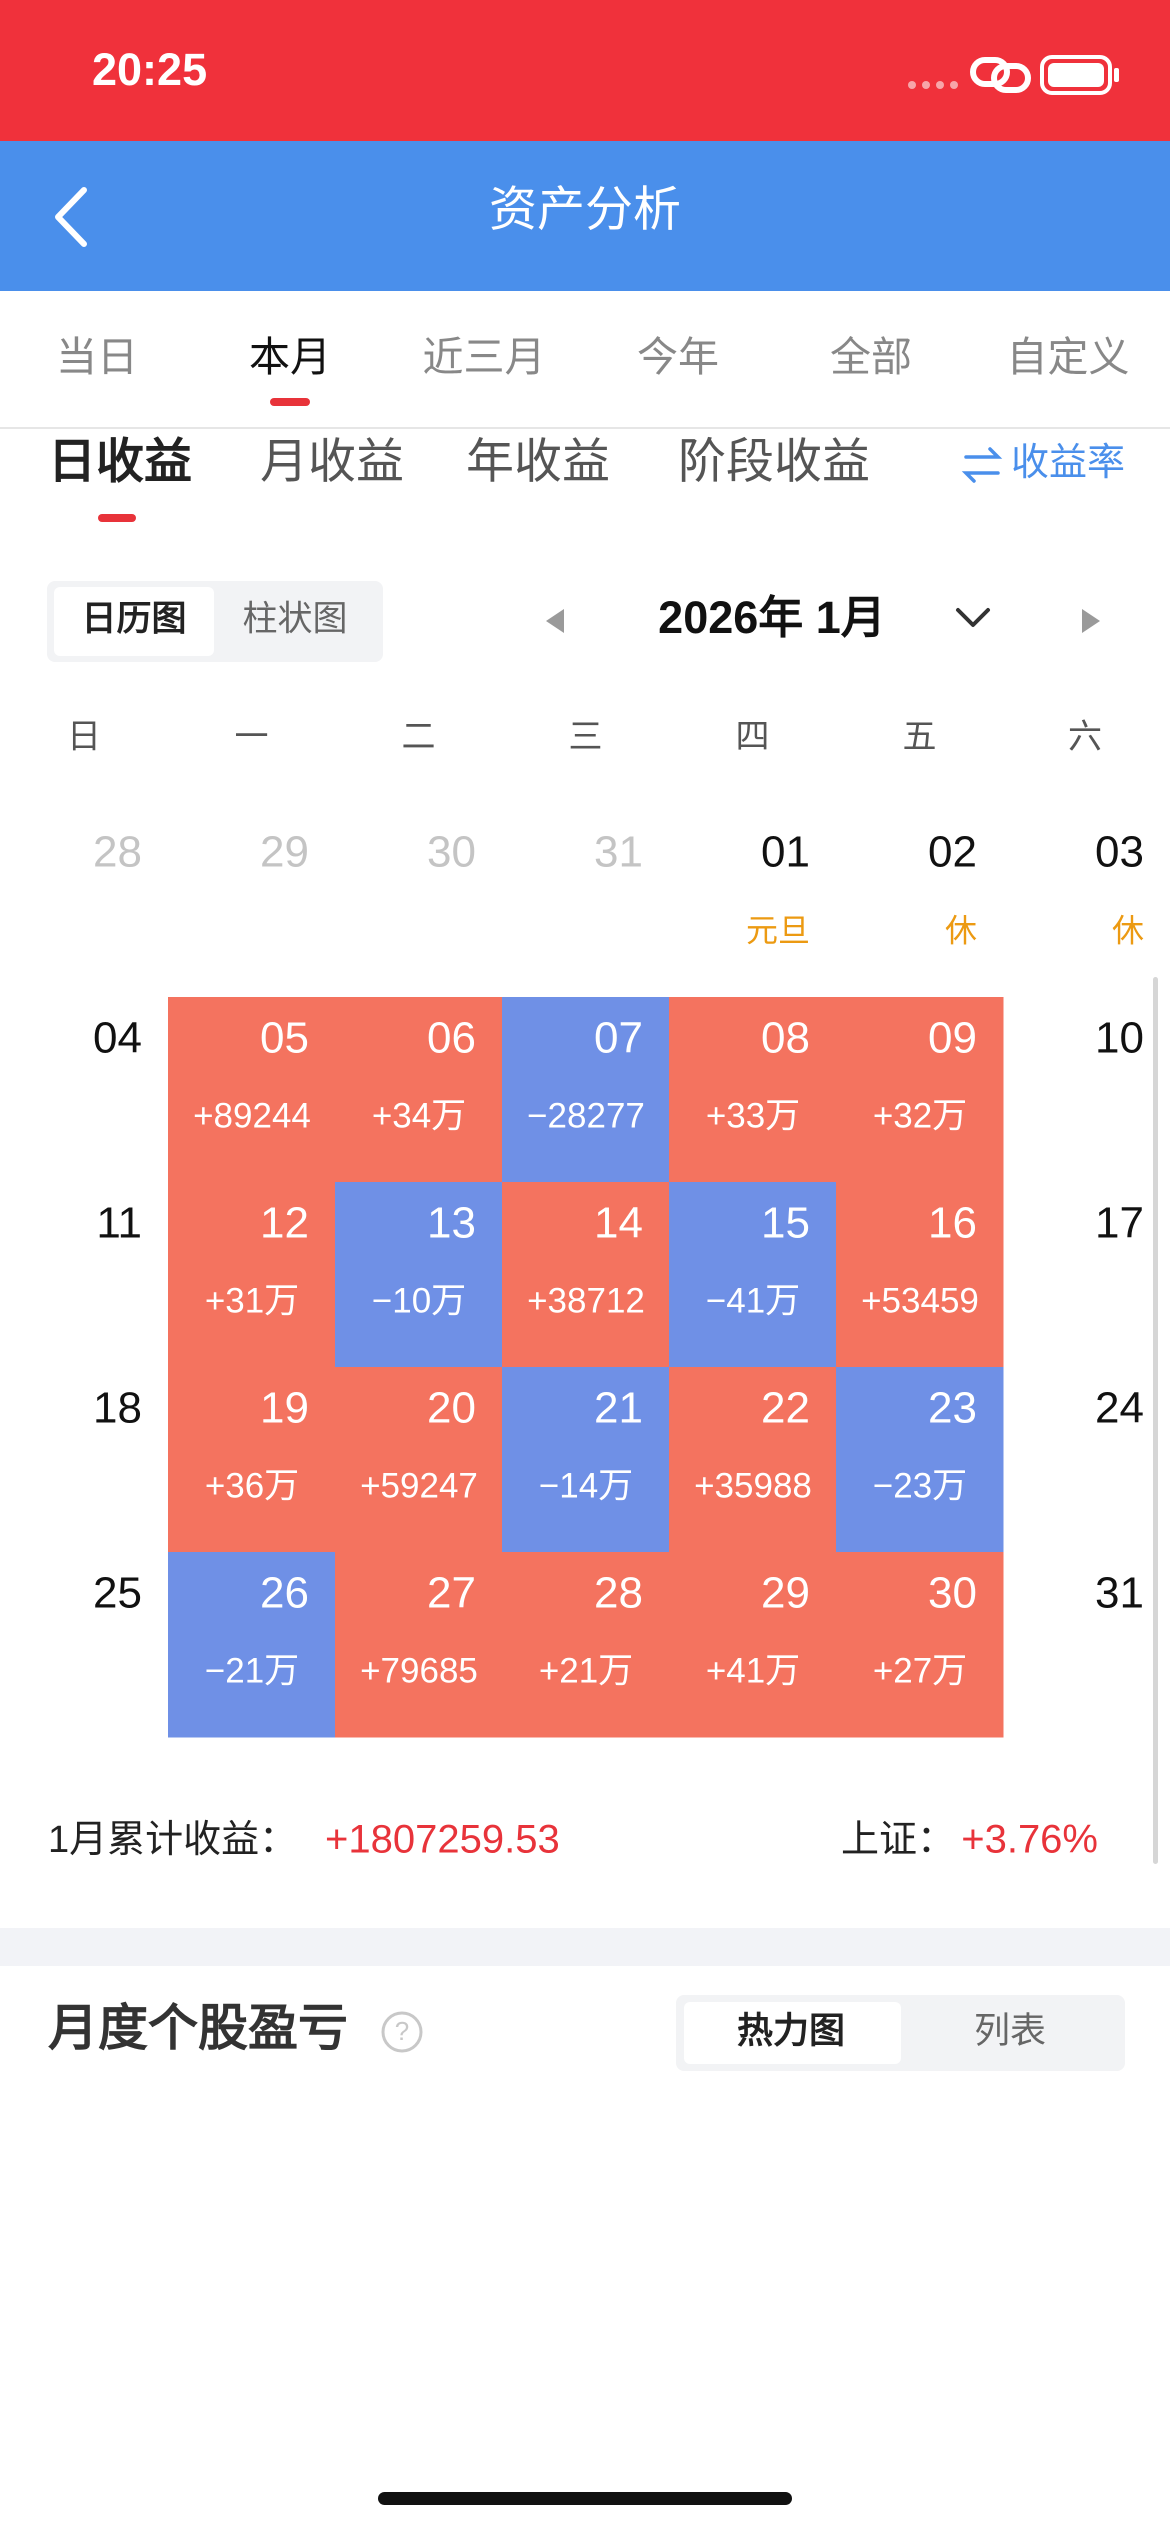 The height and width of the screenshot is (2532, 1170). What do you see at coordinates (538, 462) in the screenshot?
I see `profit-tab: 年收益` at bounding box center [538, 462].